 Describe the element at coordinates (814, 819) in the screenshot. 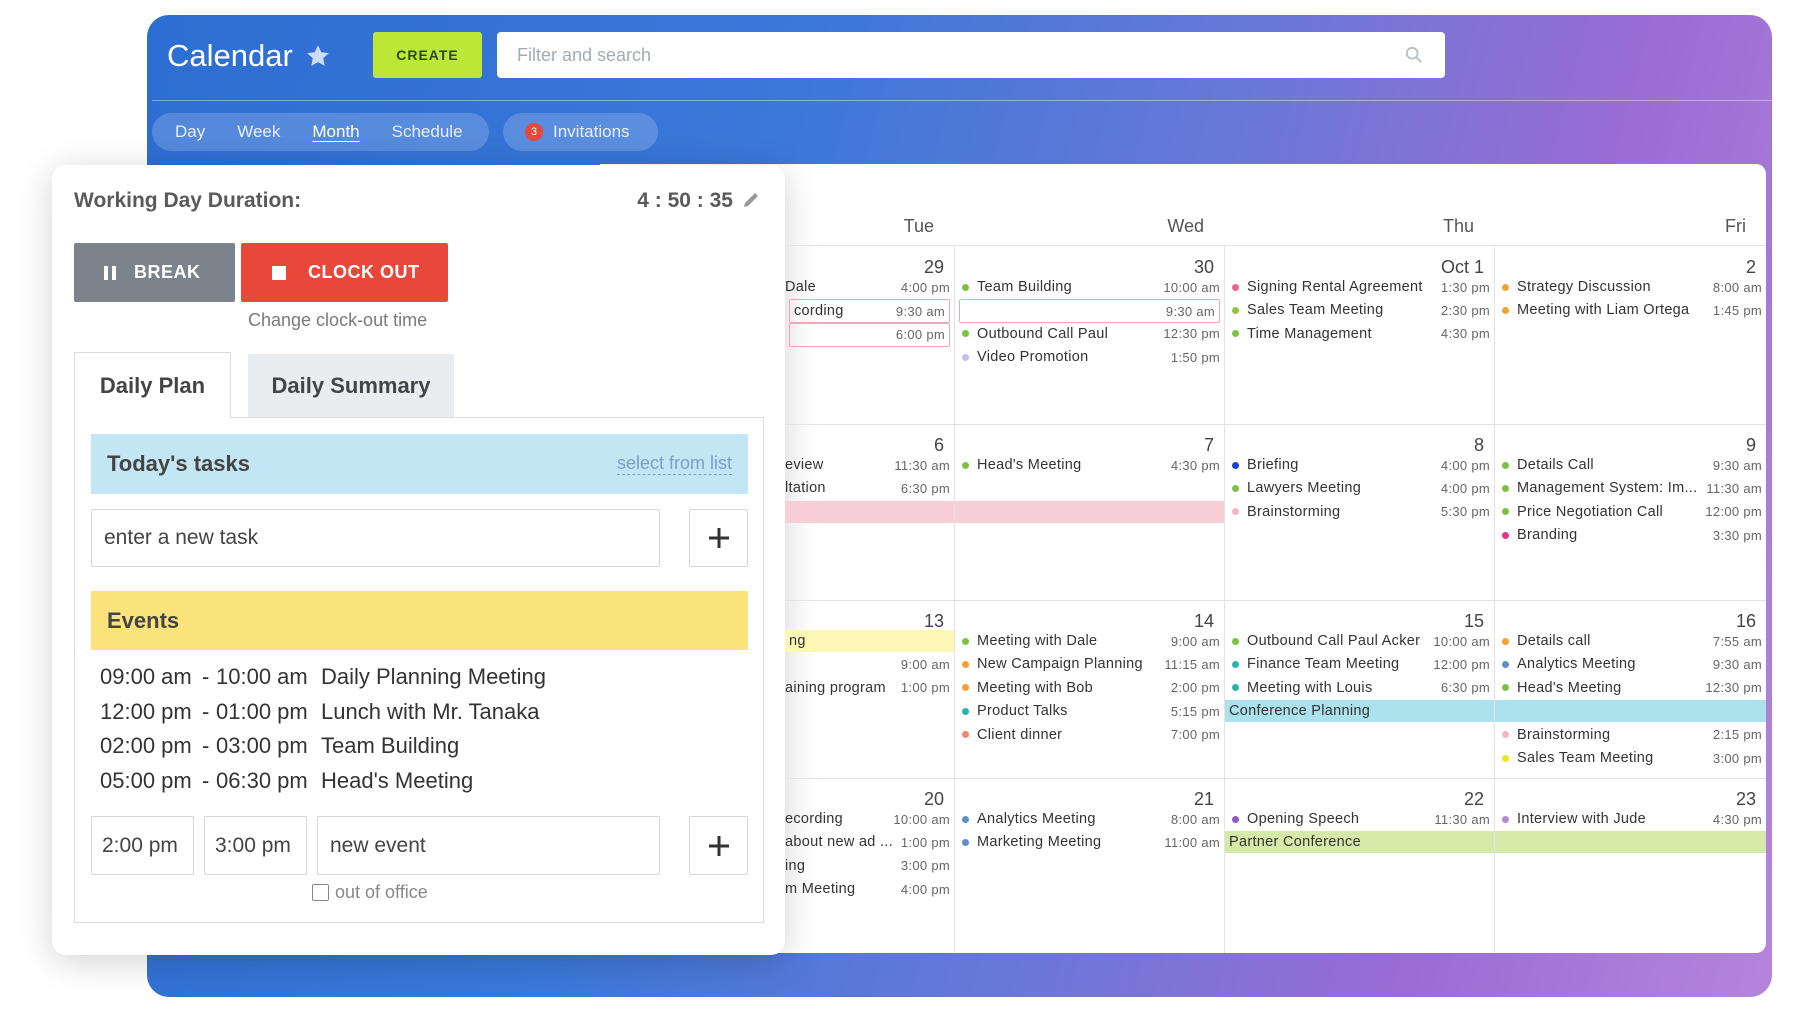

I see `event-title: ecording` at that location.